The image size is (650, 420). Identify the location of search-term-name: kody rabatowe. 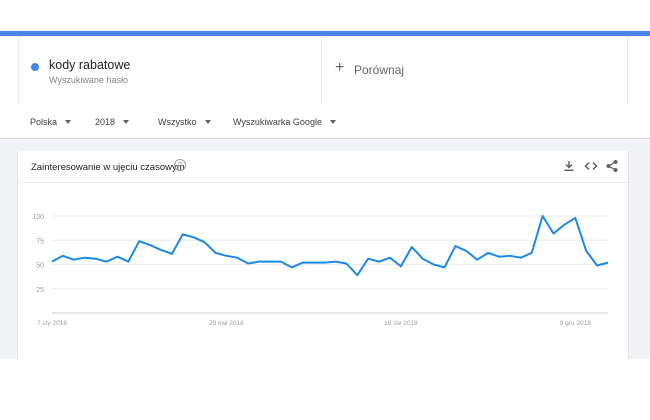
(90, 65).